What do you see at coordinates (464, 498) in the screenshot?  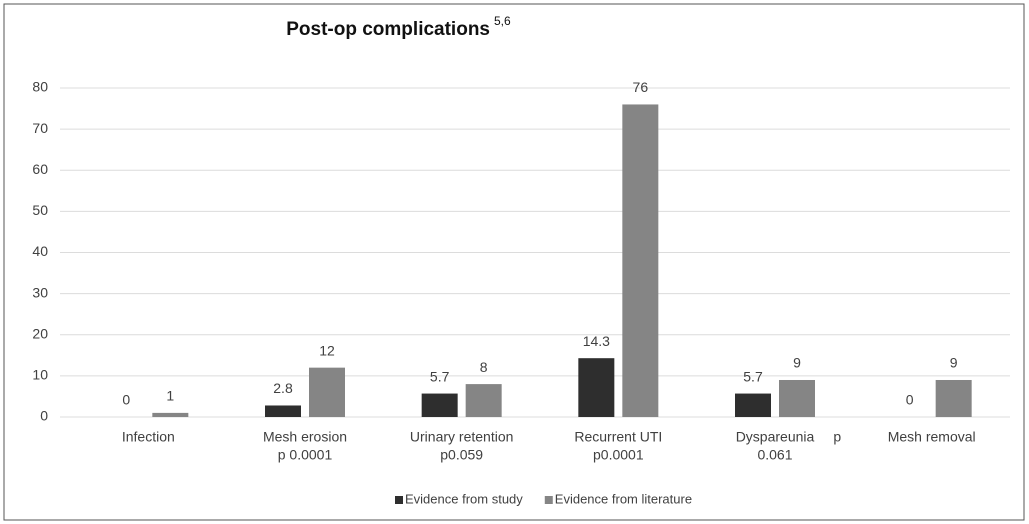 I see `legend-label: Evidence from study` at bounding box center [464, 498].